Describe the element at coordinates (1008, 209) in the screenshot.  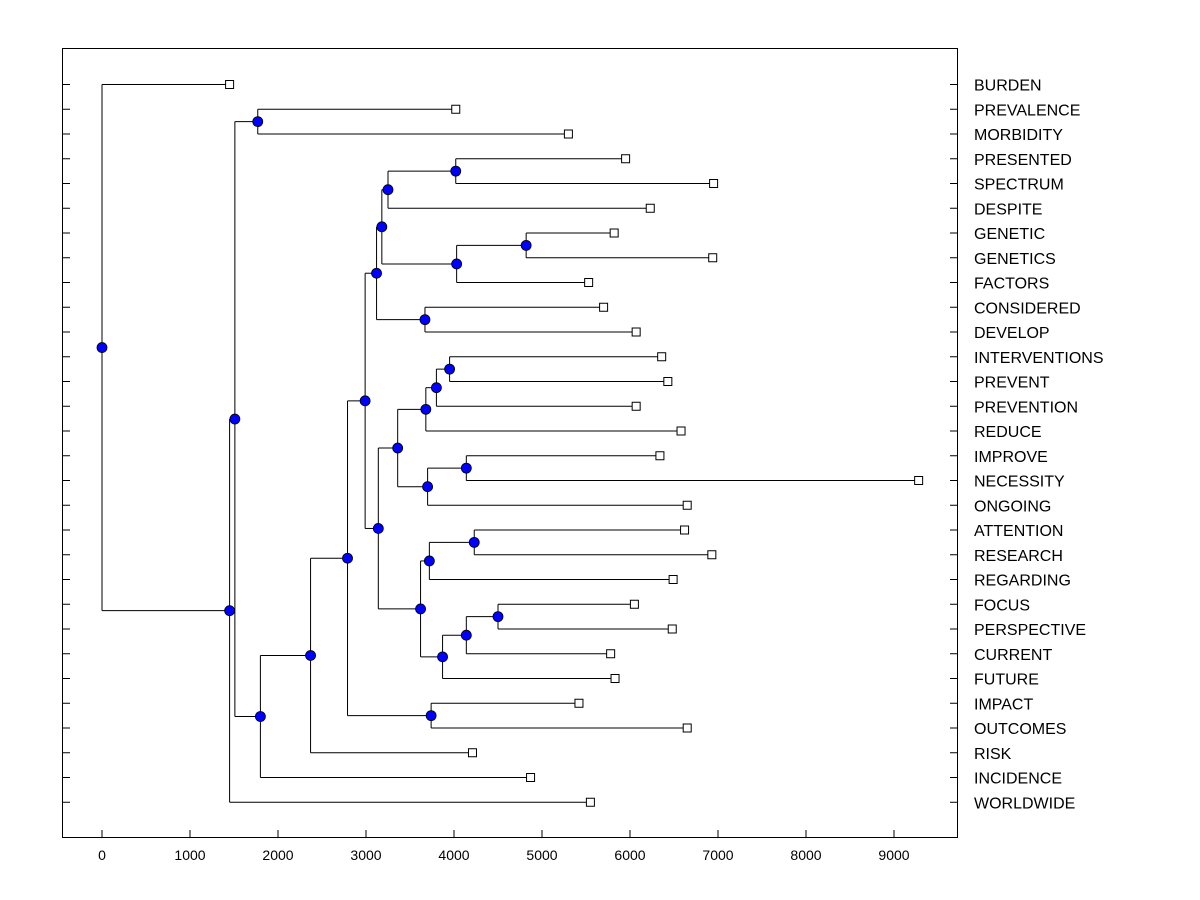
I see `leaf-label: DESPITE` at that location.